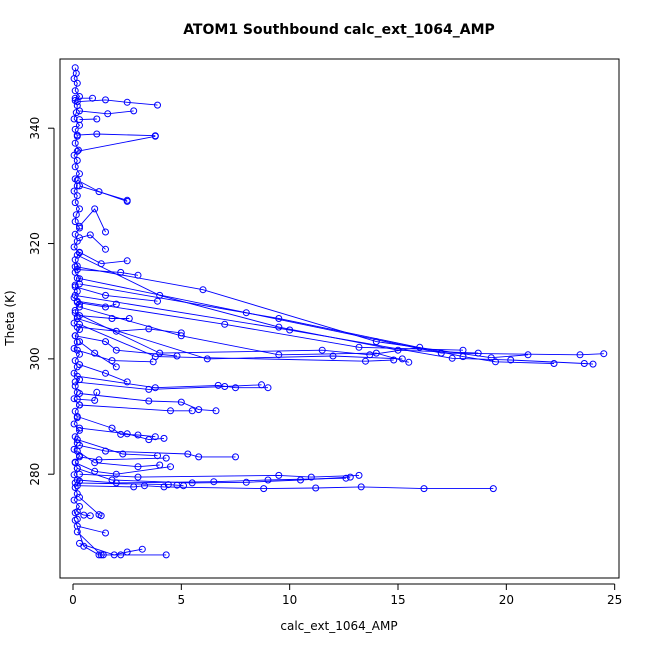 This screenshot has height=650, width=650. Describe the element at coordinates (35, 474) in the screenshot. I see `y-tick-label: 280` at that location.